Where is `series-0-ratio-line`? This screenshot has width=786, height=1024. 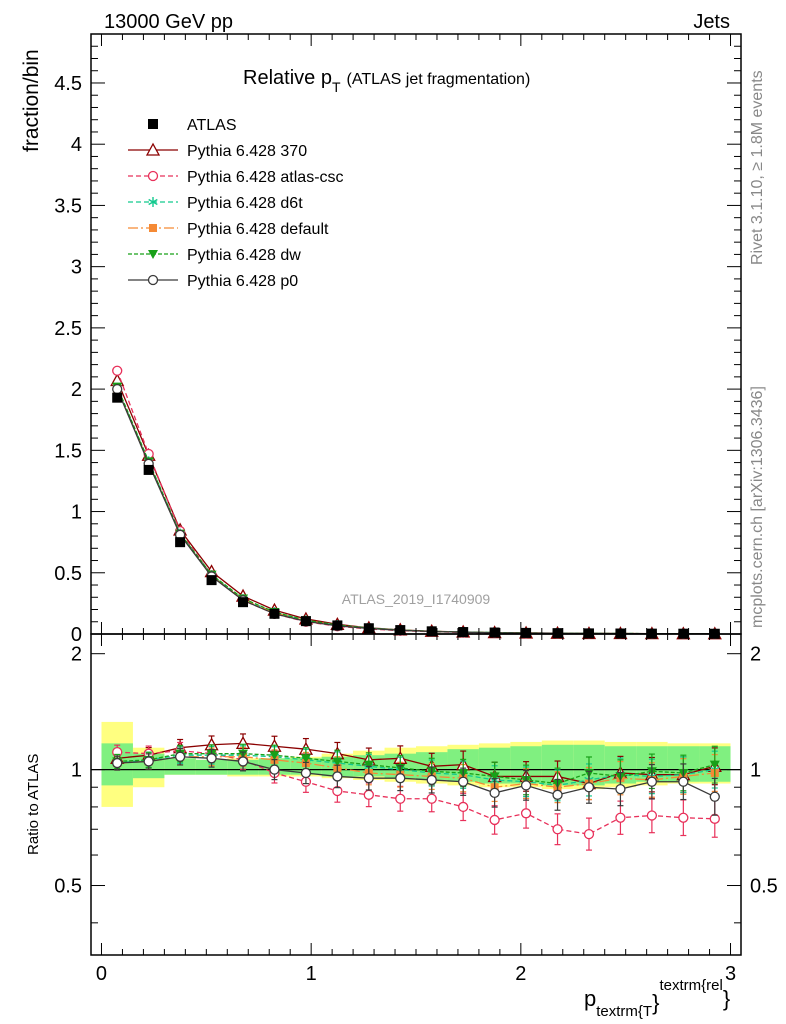
series-0-ratio-line is located at coordinates (416, 763).